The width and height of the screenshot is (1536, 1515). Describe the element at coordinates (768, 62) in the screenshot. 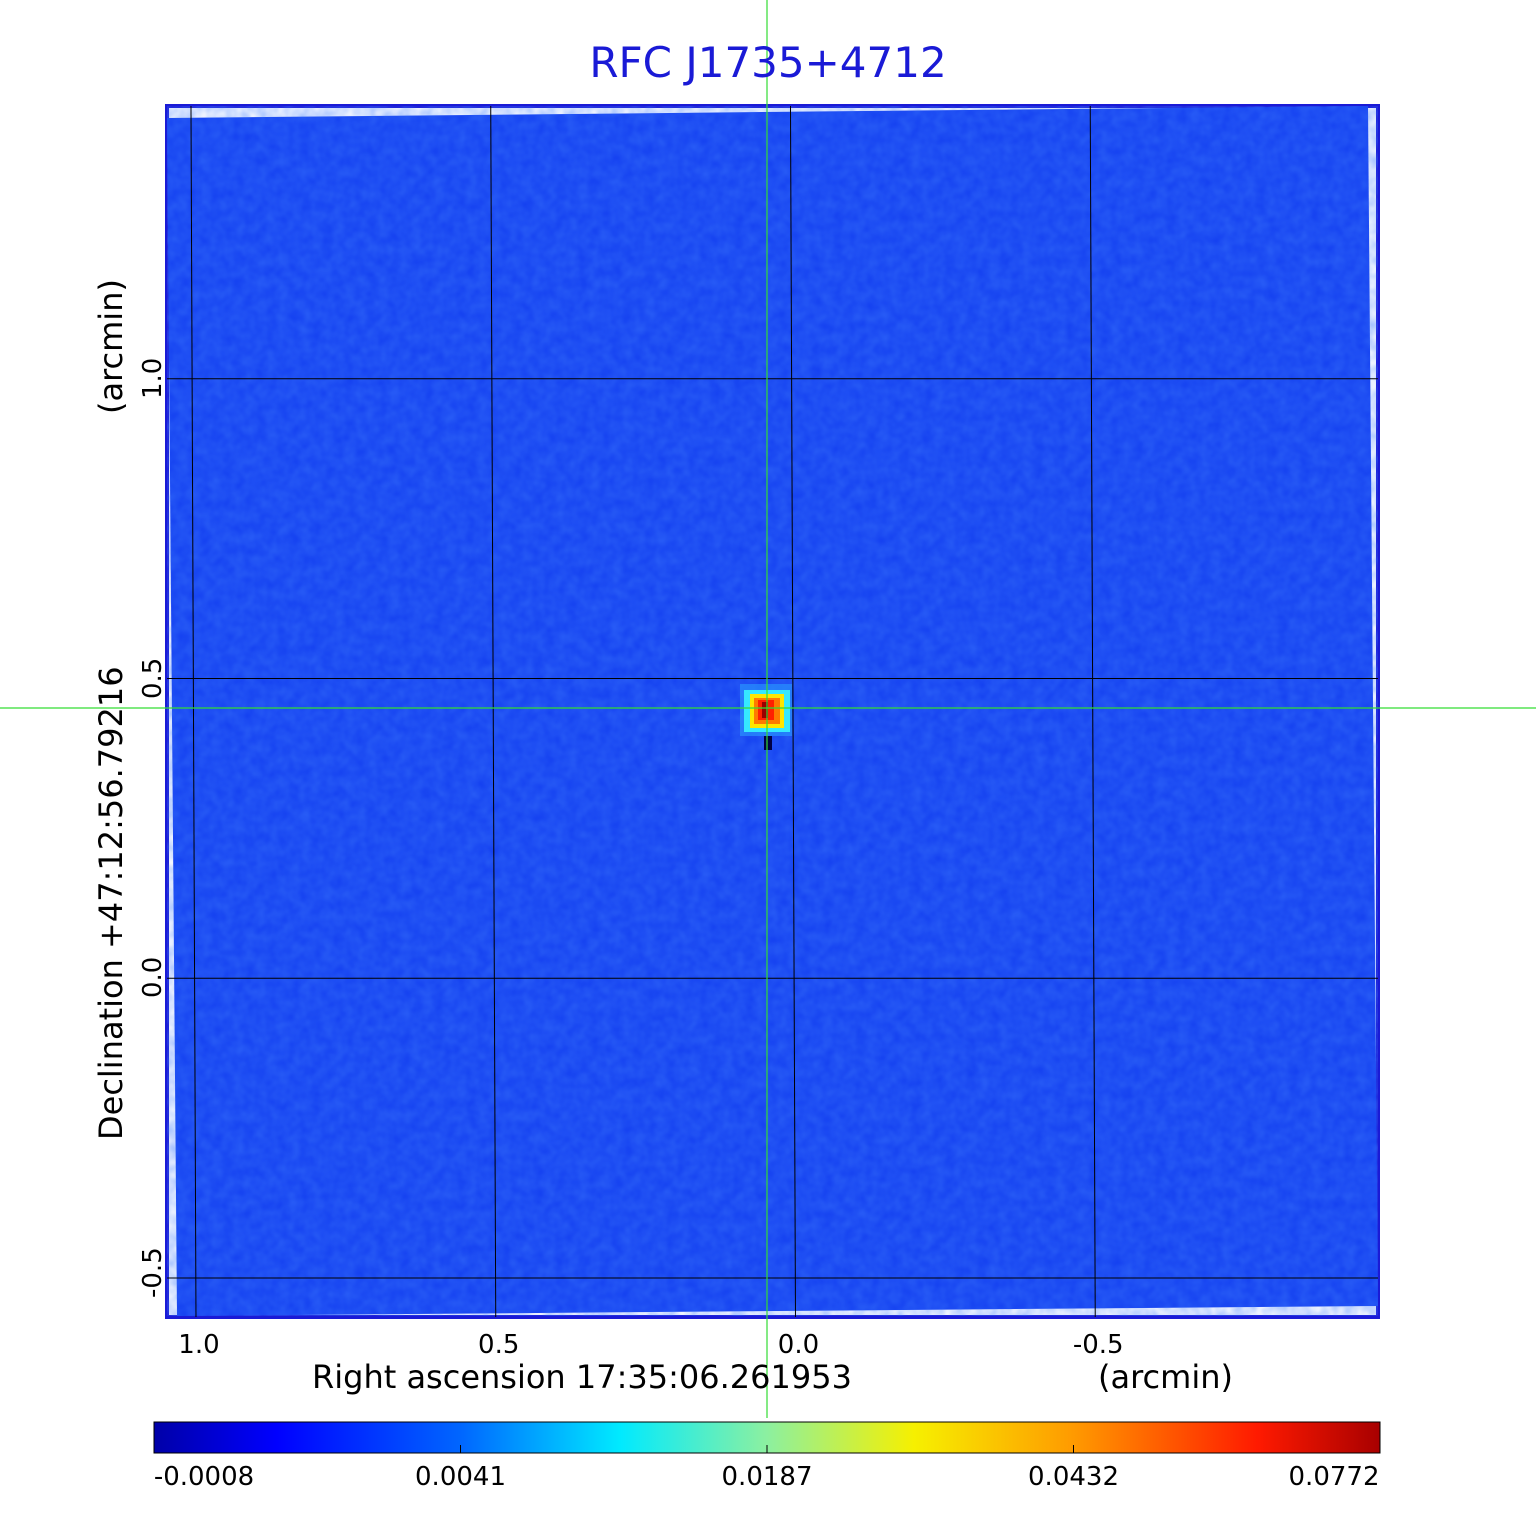

I see `plot-title: RFC J1735+4712` at that location.